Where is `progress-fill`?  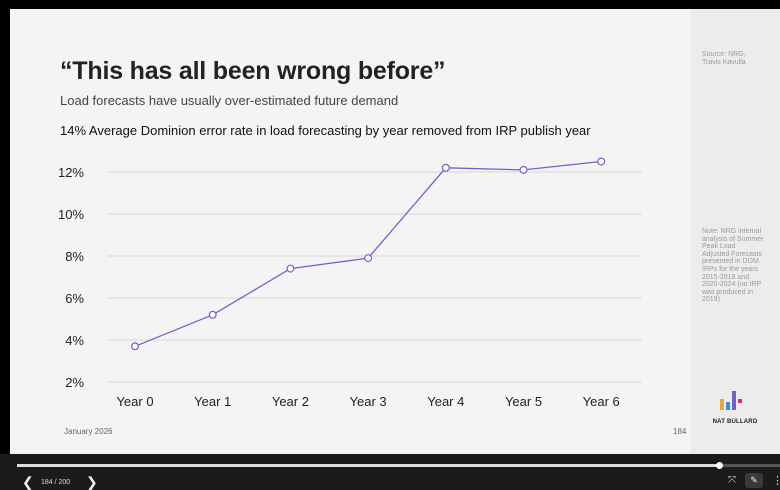 progress-fill is located at coordinates (368, 465).